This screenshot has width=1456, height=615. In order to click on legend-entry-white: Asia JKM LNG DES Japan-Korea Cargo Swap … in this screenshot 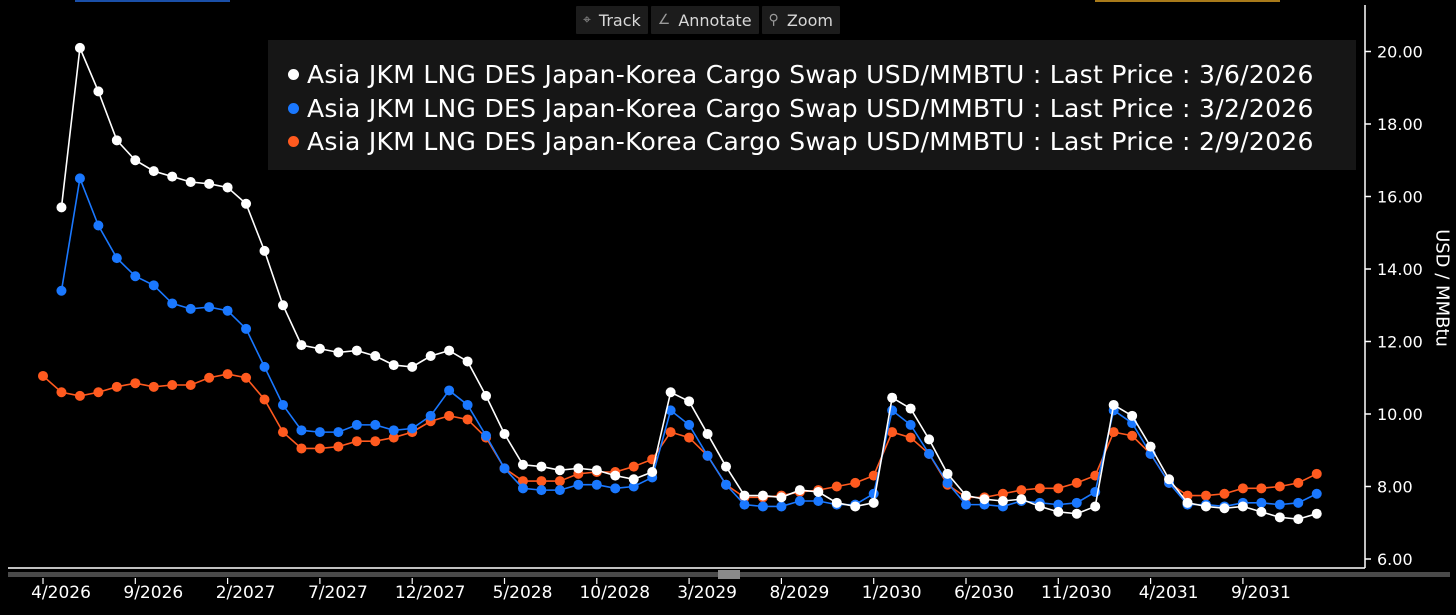, I will do `click(801, 74)`.